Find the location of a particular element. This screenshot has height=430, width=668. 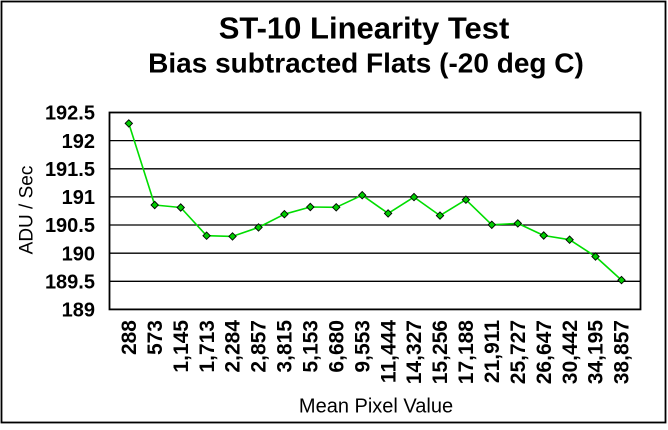

svg-text: 17,188 is located at coordinates (466, 352).